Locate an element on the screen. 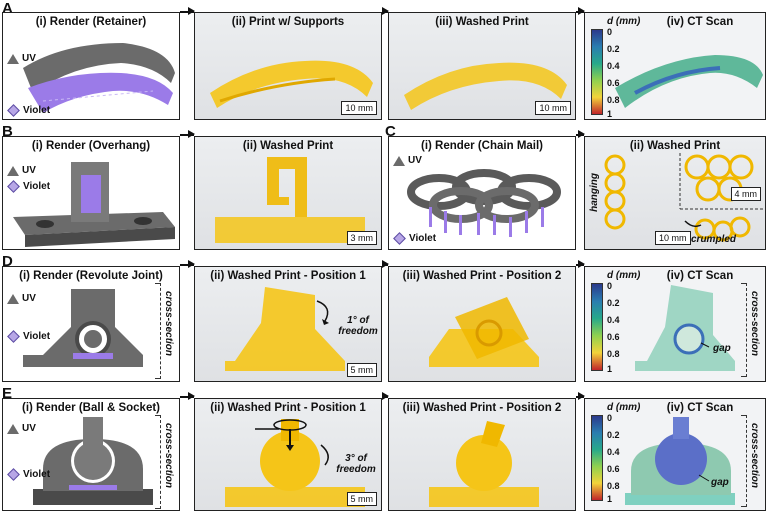 The height and width of the screenshot is (513, 768). ball-socket-render-illustration is located at coordinates (93, 461).